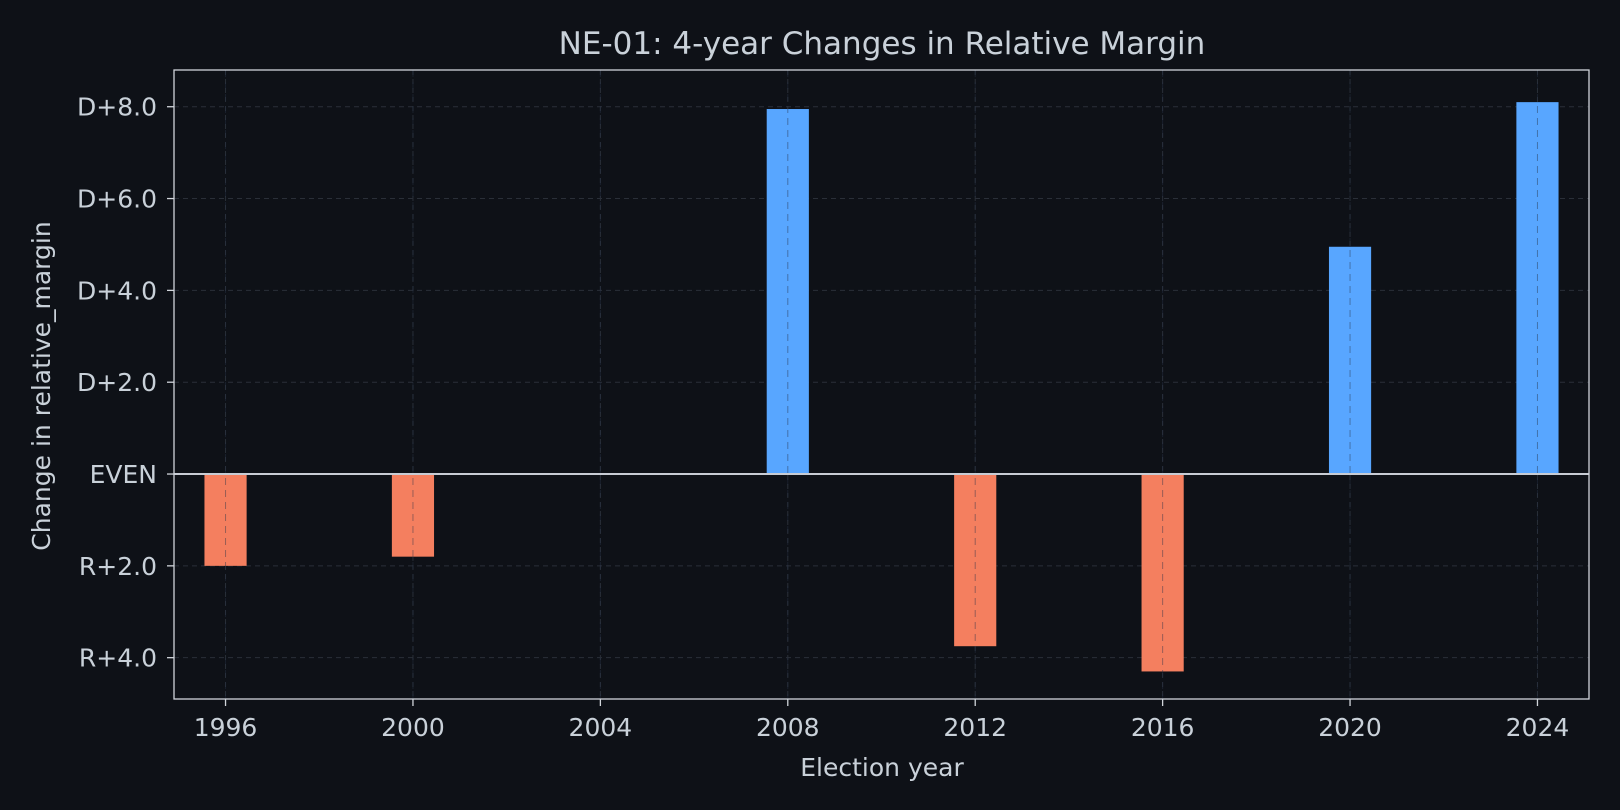 This screenshot has height=810, width=1620. What do you see at coordinates (226, 727) in the screenshot?
I see `x-tick-label: 1996` at bounding box center [226, 727].